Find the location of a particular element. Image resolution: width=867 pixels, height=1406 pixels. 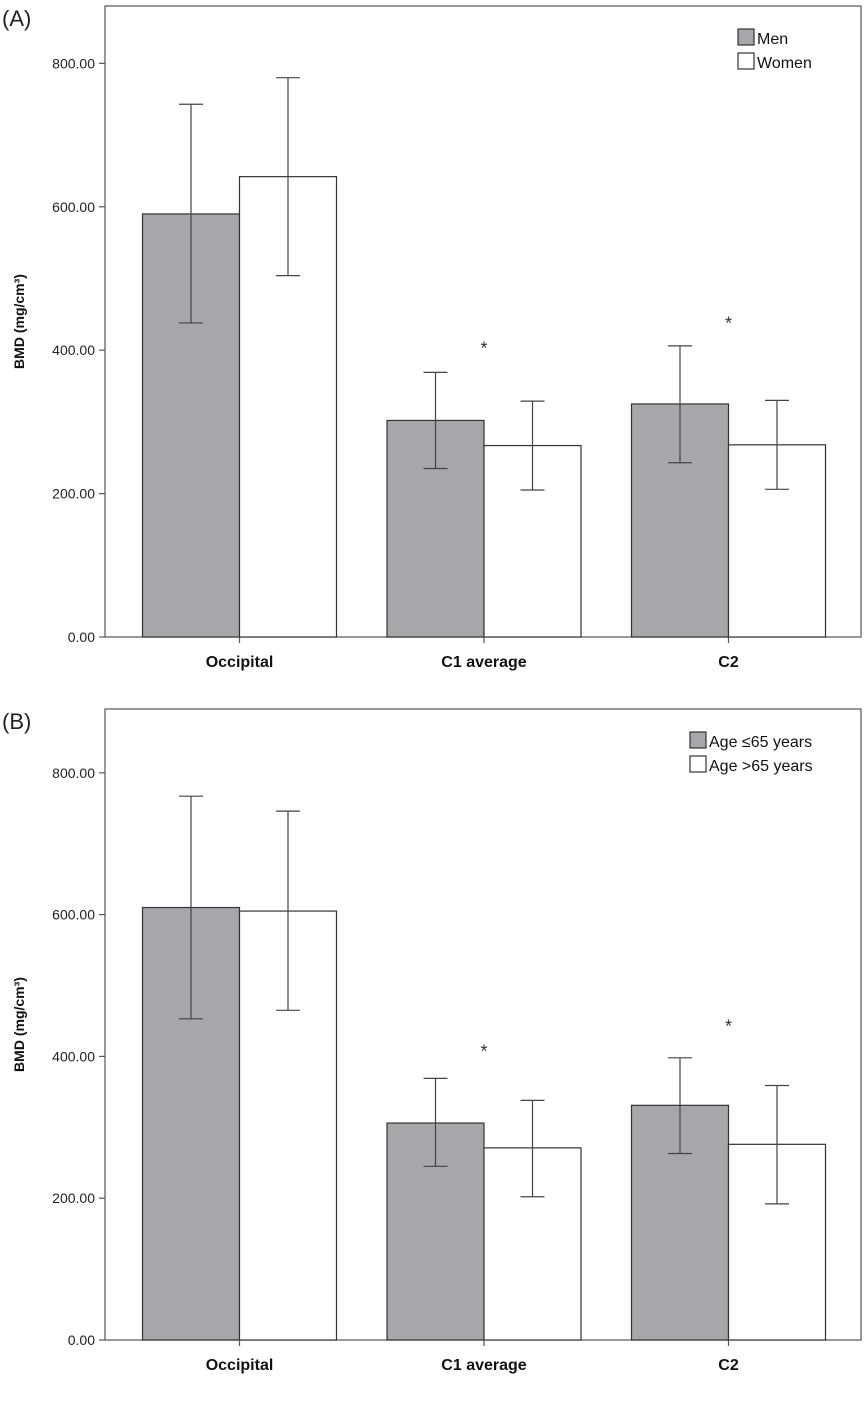

legend-label-series1: Men is located at coordinates (772, 39).